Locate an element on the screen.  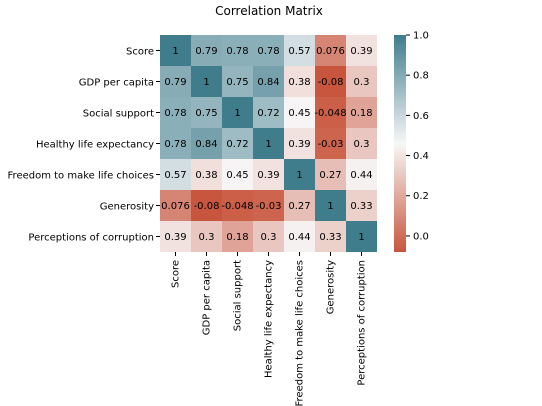
heatmap-cell-label: 0.79 is located at coordinates (206, 51).